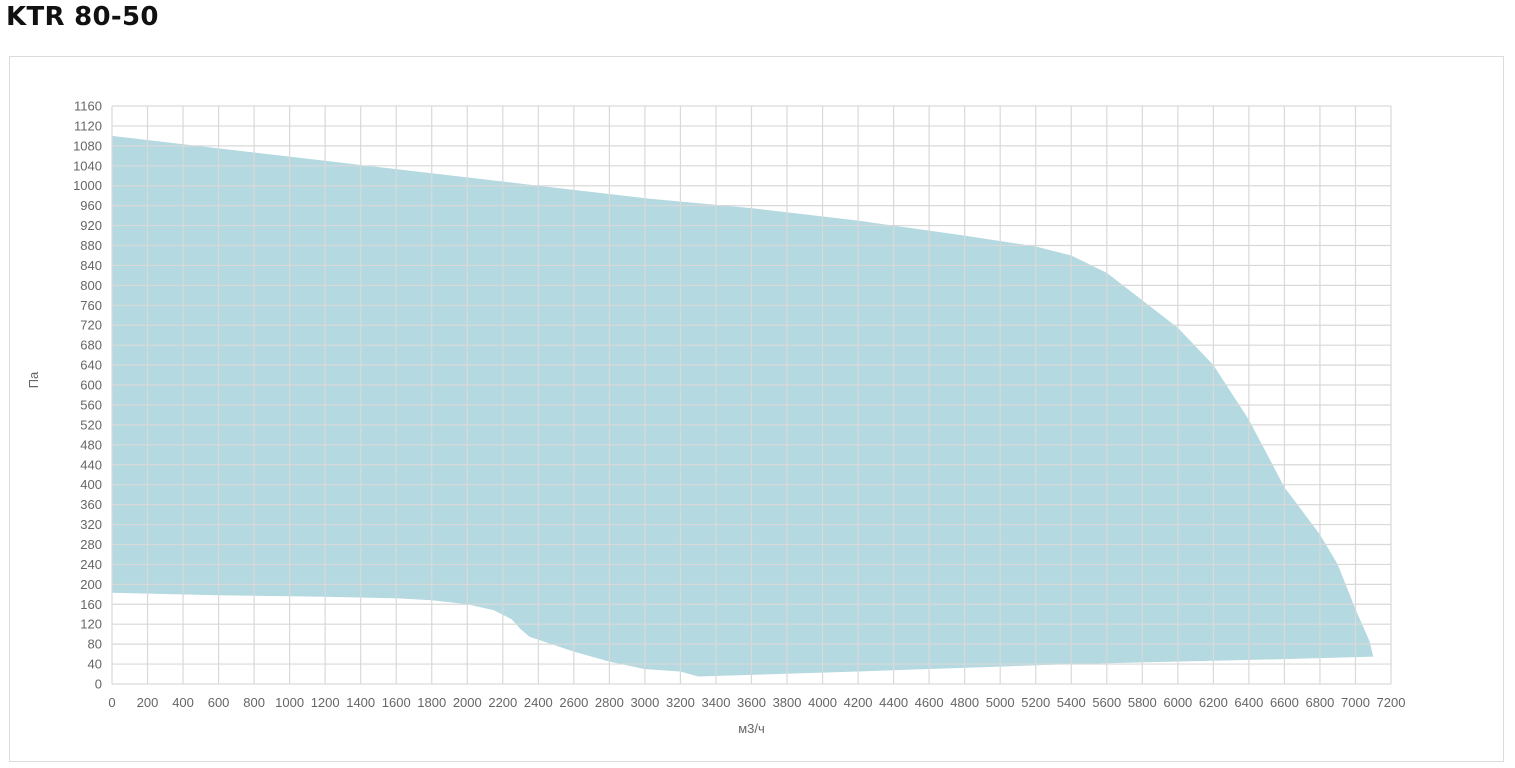 Image resolution: width=1515 pixels, height=768 pixels. Describe the element at coordinates (91, 404) in the screenshot. I see `y-tick-label: 560` at that location.